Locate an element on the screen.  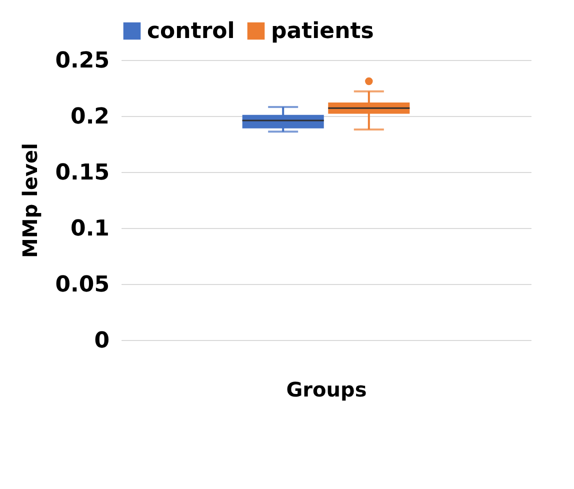
y-tick-label: 0.1 is located at coordinates (90, 229).